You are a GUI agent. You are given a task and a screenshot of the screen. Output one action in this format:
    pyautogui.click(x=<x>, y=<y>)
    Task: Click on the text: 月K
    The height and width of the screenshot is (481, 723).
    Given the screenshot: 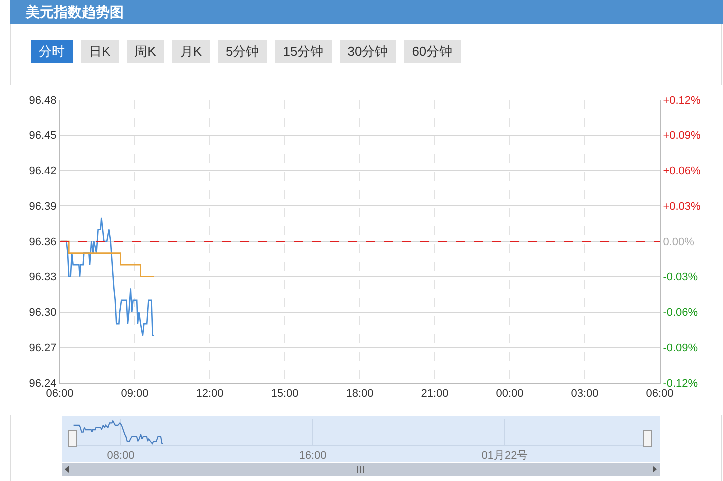 What is the action you would take?
    pyautogui.click(x=191, y=51)
    